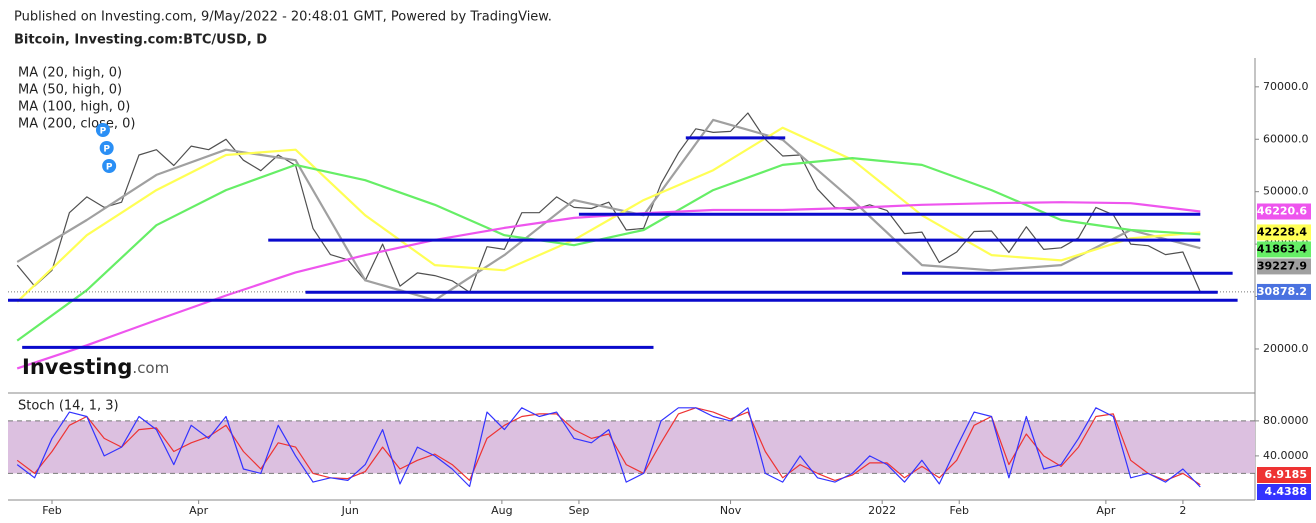 The height and width of the screenshot is (523, 1316). Describe the element at coordinates (76, 124) in the screenshot. I see `legend-entry: MA (200, close, 0)` at that location.